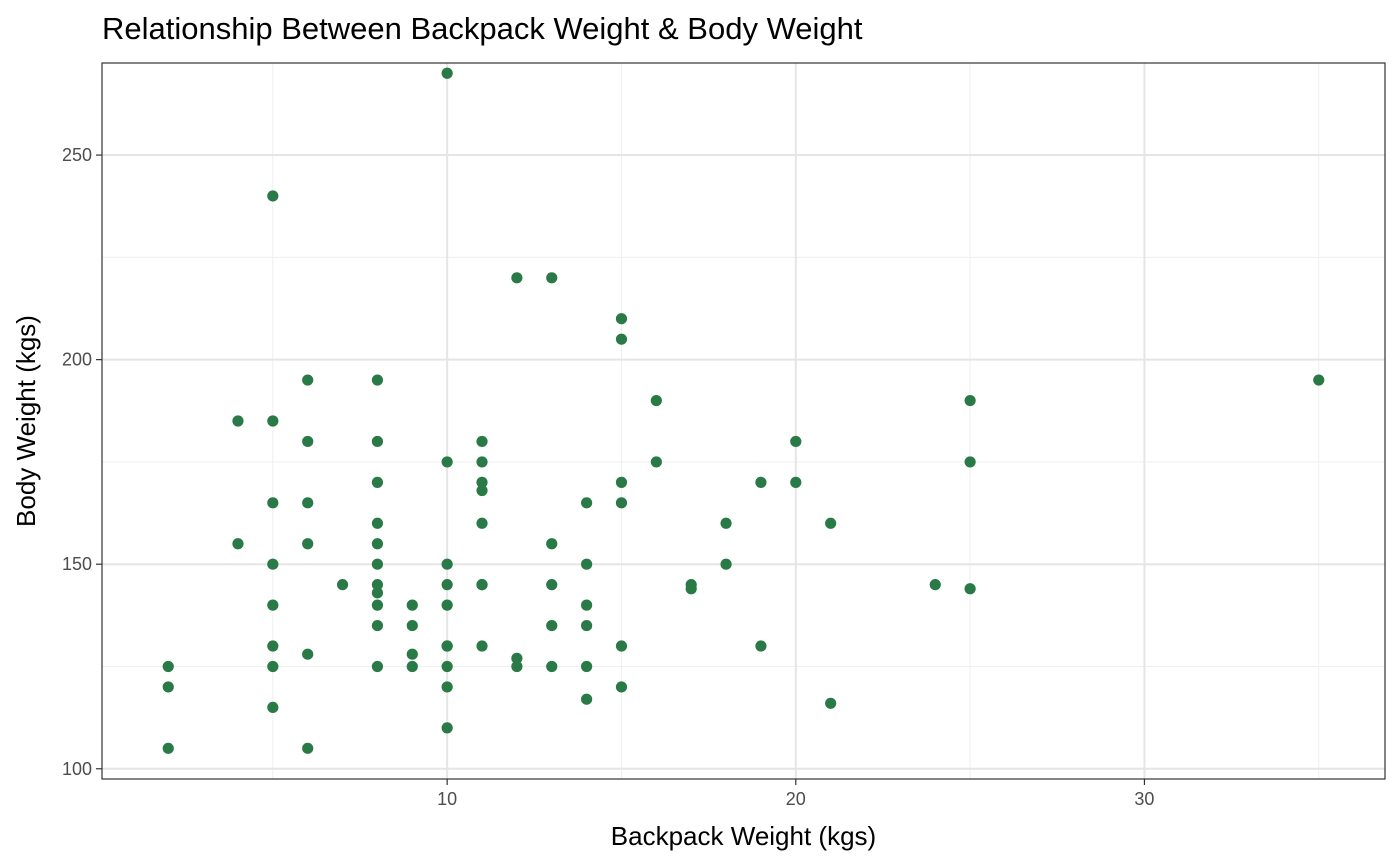 The height and width of the screenshot is (865, 1400). What do you see at coordinates (82, 462) in the screenshot?
I see `y-axis-ticks: 100 150 200 250` at bounding box center [82, 462].